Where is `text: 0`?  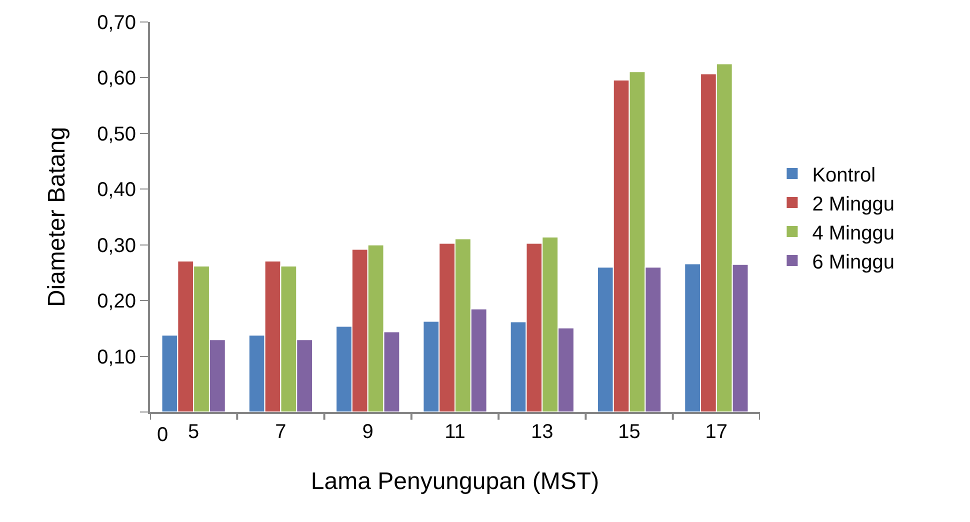
text: 0 is located at coordinates (162, 435).